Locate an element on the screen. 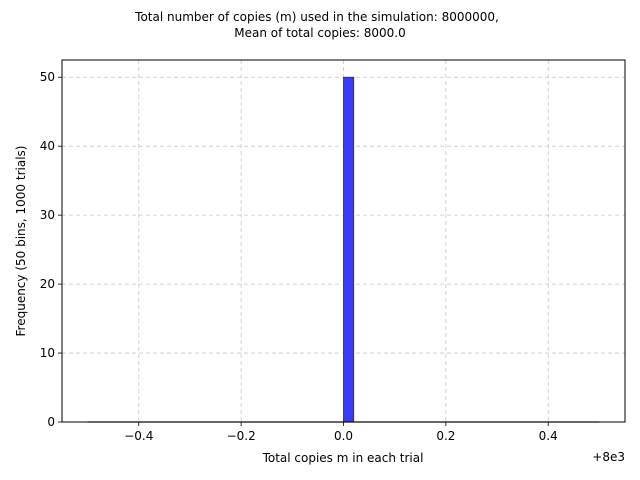 Image resolution: width=640 pixels, height=480 pixels. y-tick-label: 50 is located at coordinates (47, 77).